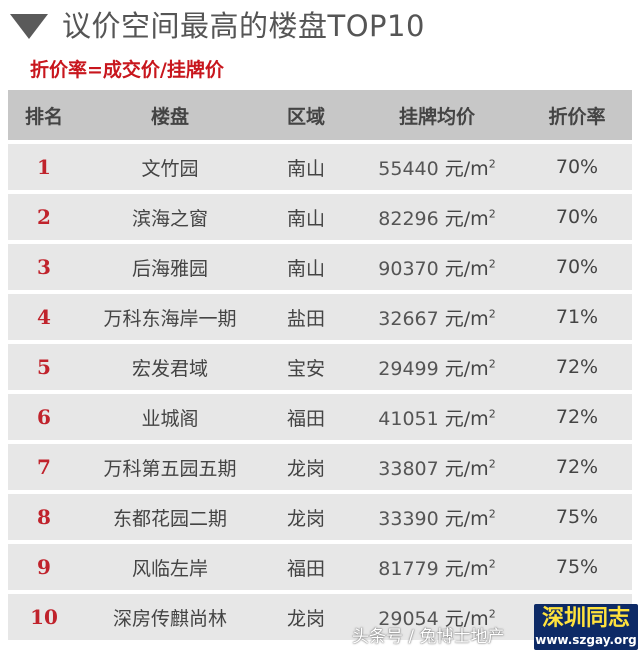  I want to click on table-row: 4 万科东海岸一期 盐田 32667 元/m2 71%, so click(320, 317).